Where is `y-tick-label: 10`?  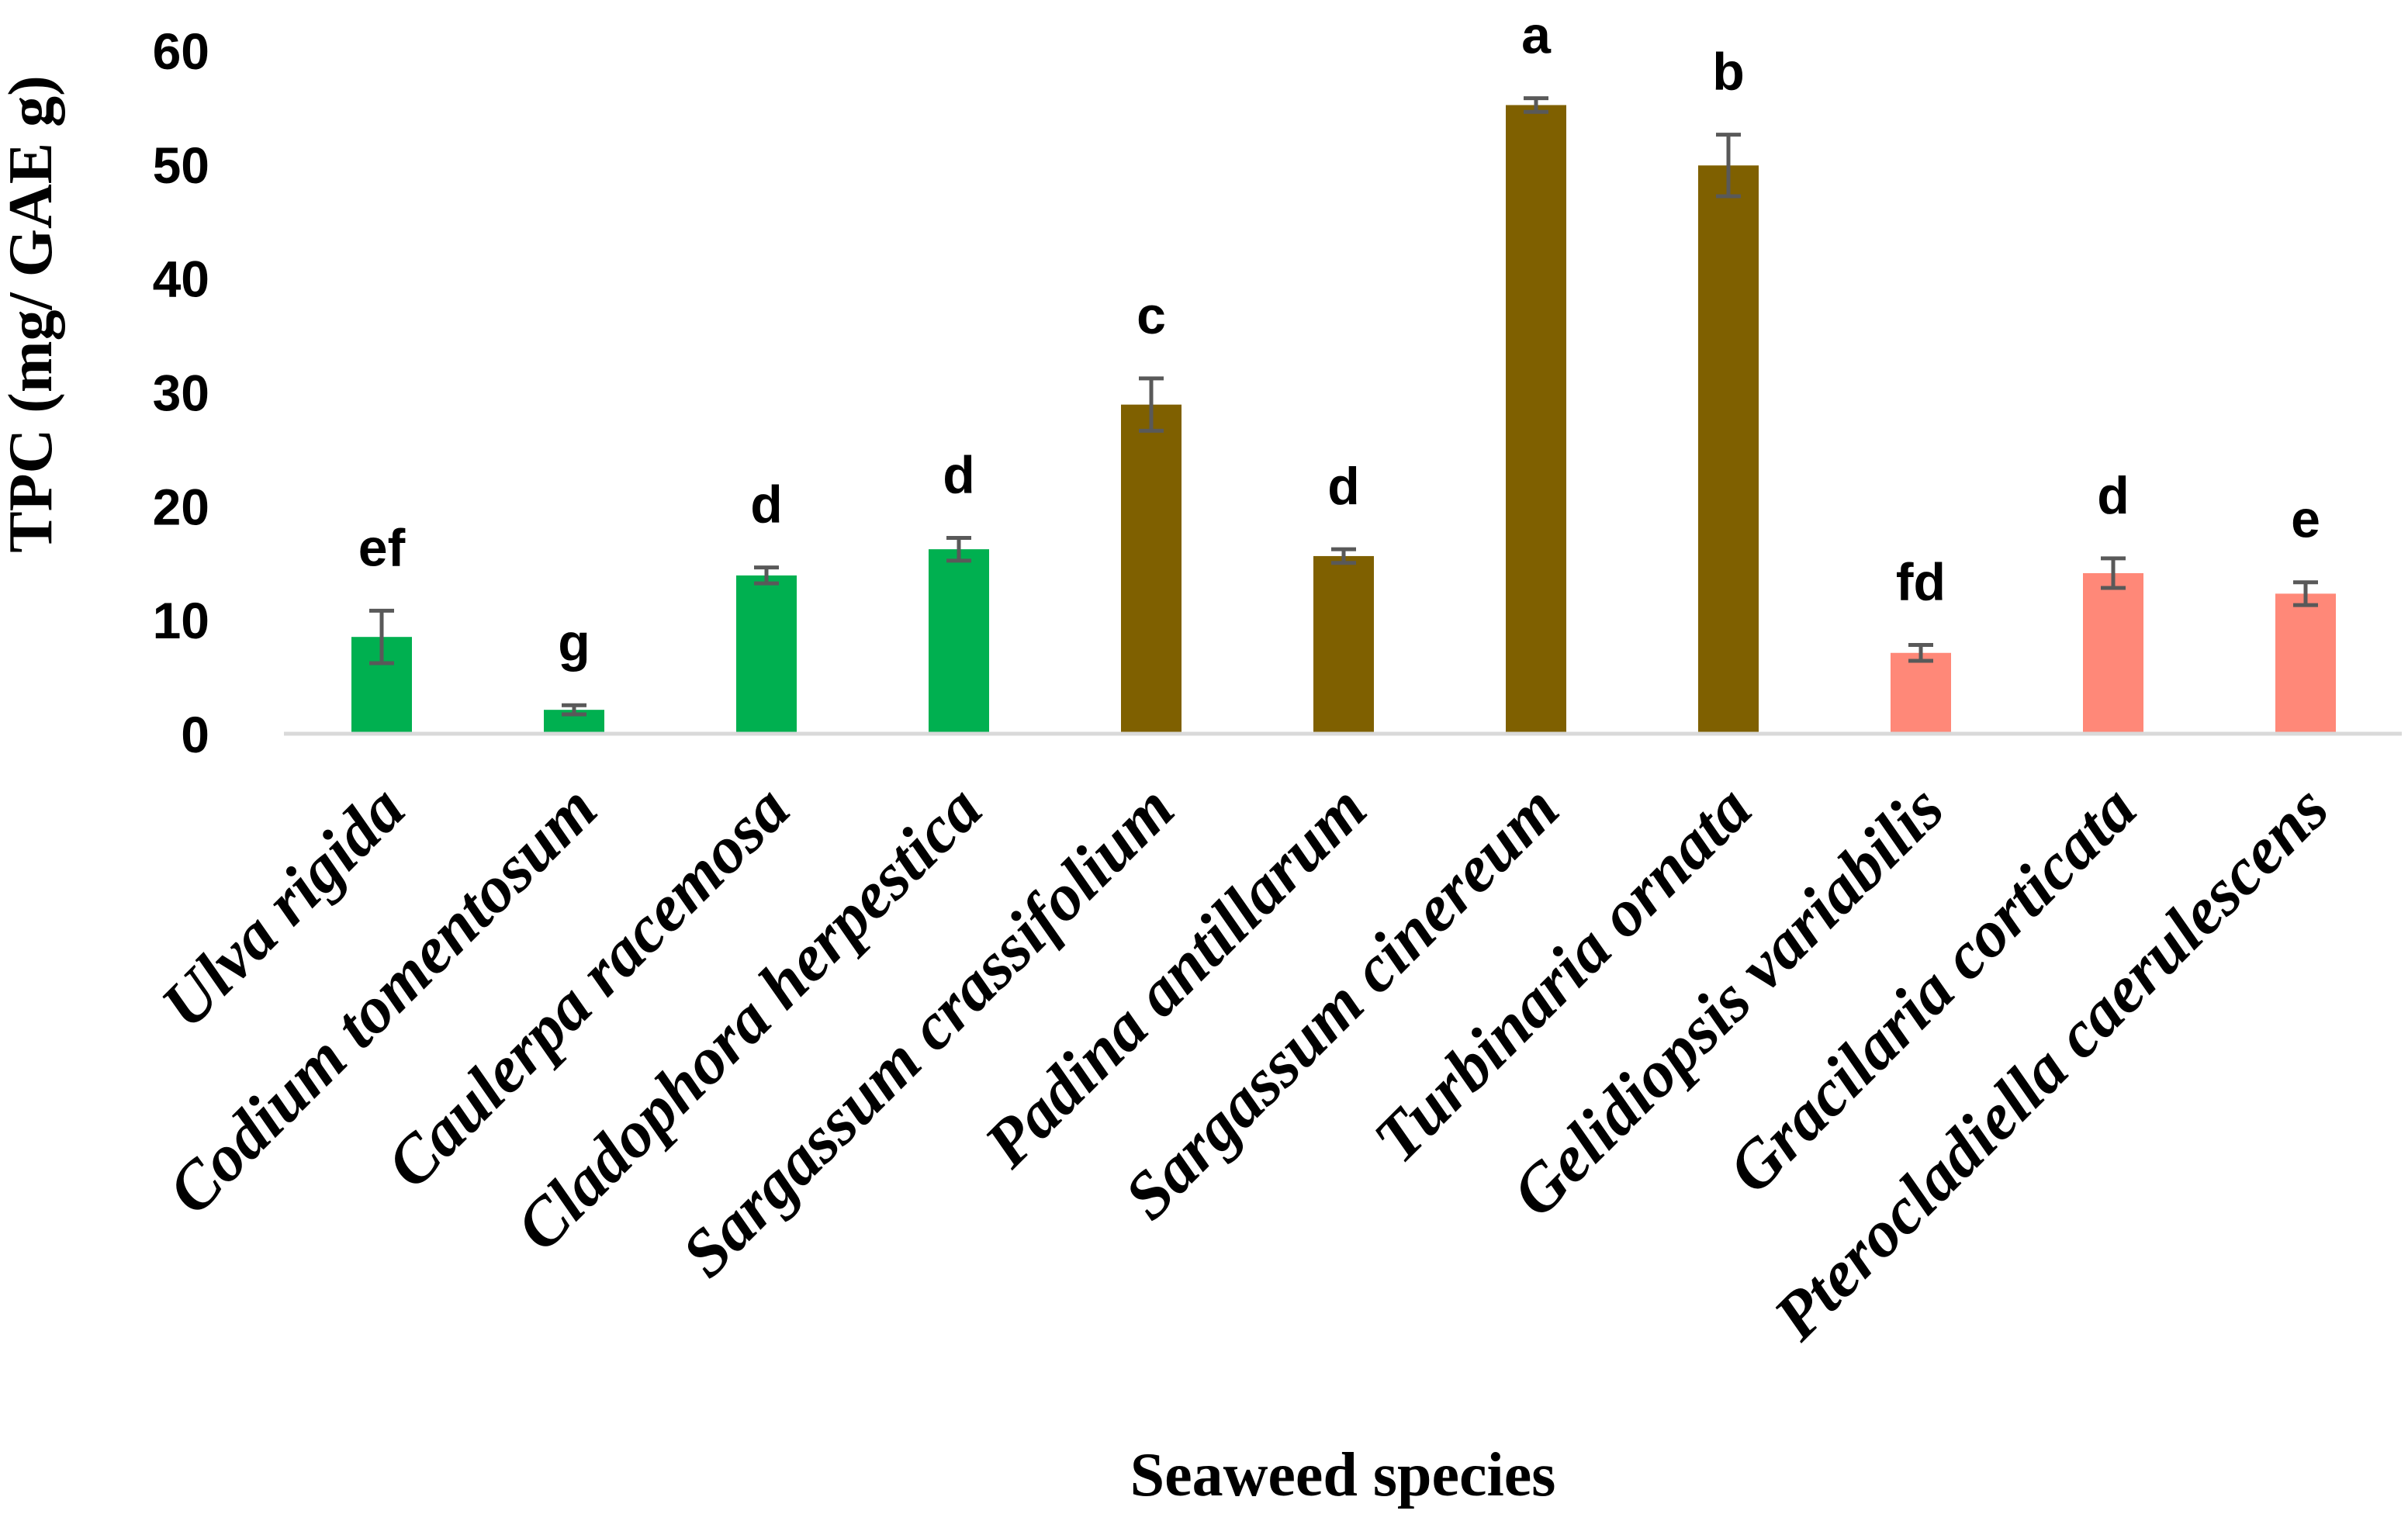 y-tick-label: 10 is located at coordinates (181, 620).